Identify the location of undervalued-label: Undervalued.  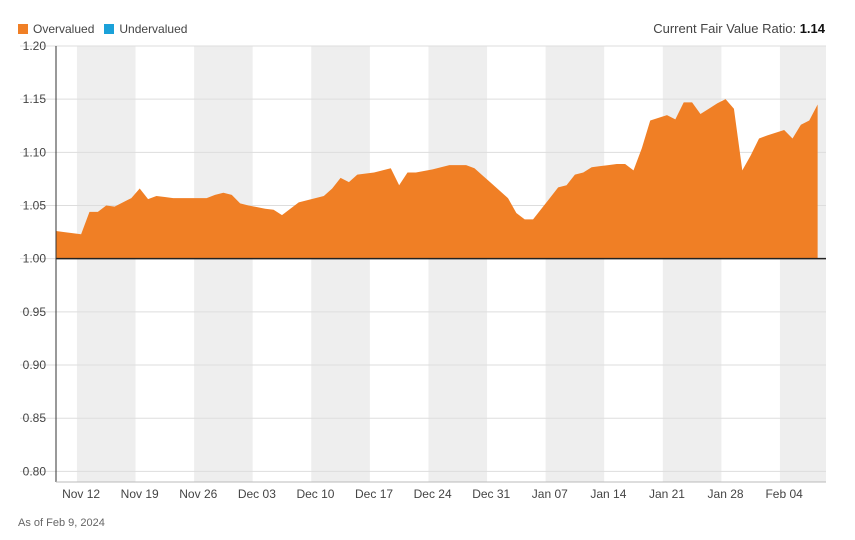
(153, 29).